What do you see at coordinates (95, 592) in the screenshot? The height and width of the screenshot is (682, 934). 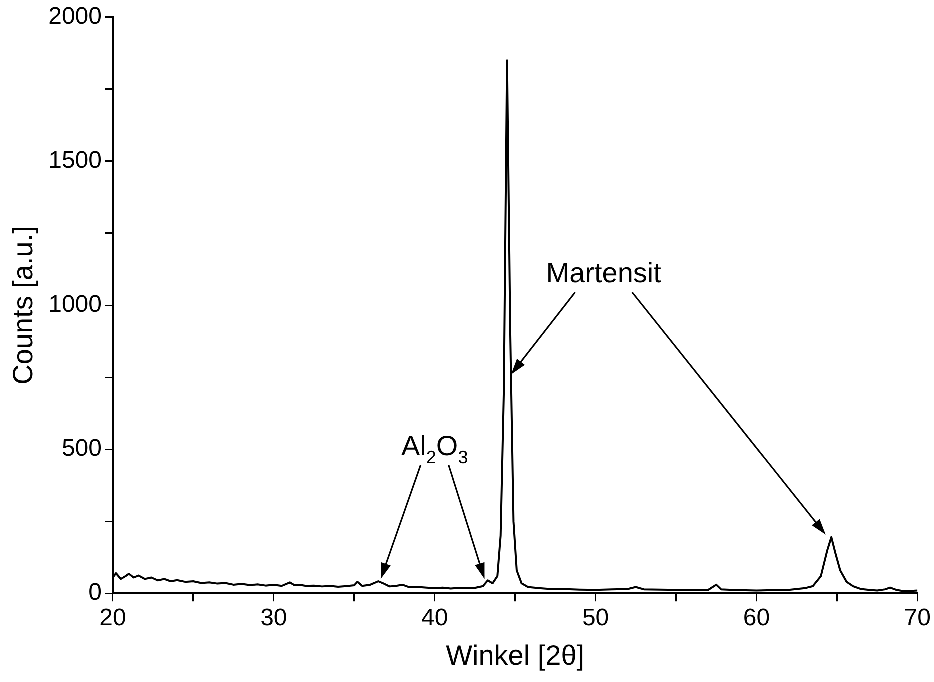 I see `y-tick-label: 0` at bounding box center [95, 592].